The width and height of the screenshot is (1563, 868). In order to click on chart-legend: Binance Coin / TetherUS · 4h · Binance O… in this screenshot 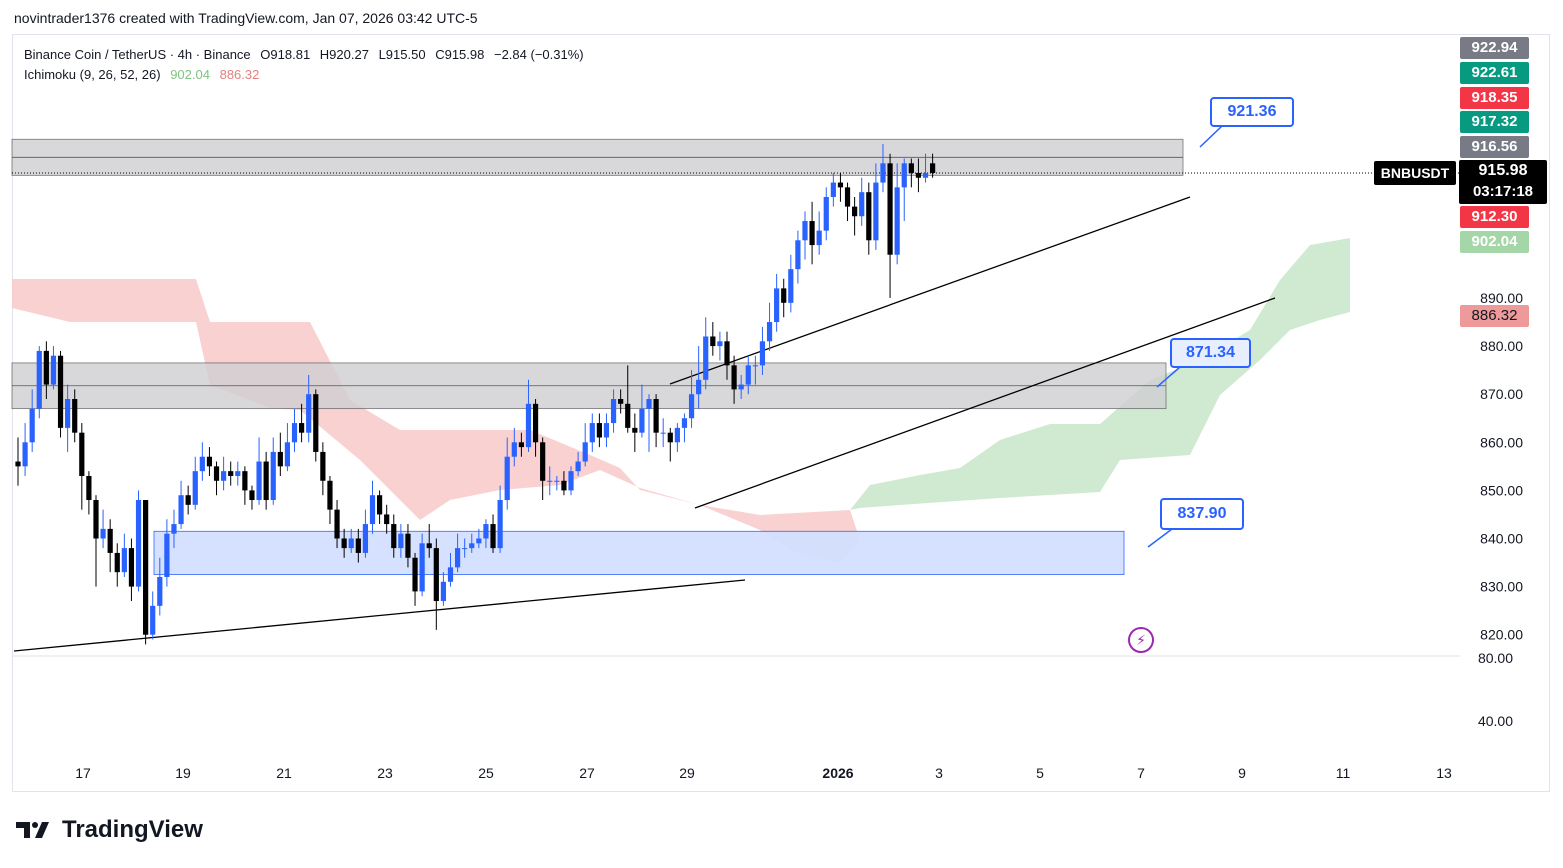, I will do `click(307, 65)`.